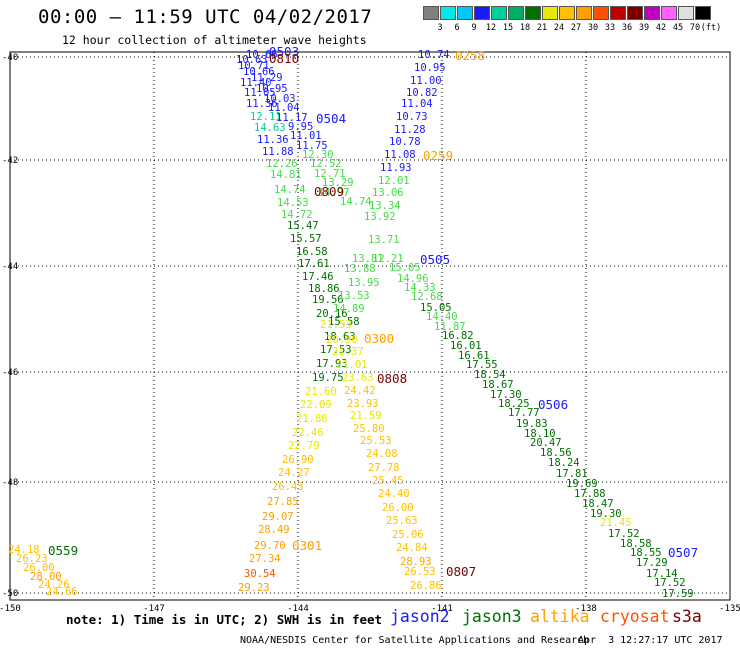 This screenshot has width=740, height=650. I want to click on wave-height-label: 24.26, so click(54, 585).